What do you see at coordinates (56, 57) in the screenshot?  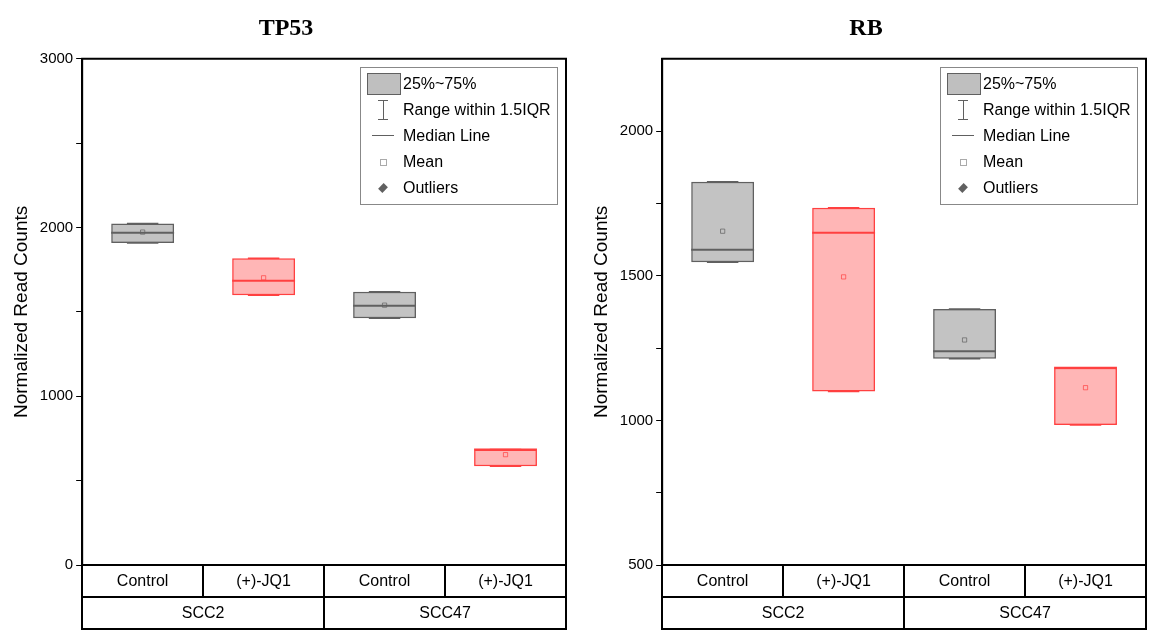 I see `y-tick-label: 3000` at bounding box center [56, 57].